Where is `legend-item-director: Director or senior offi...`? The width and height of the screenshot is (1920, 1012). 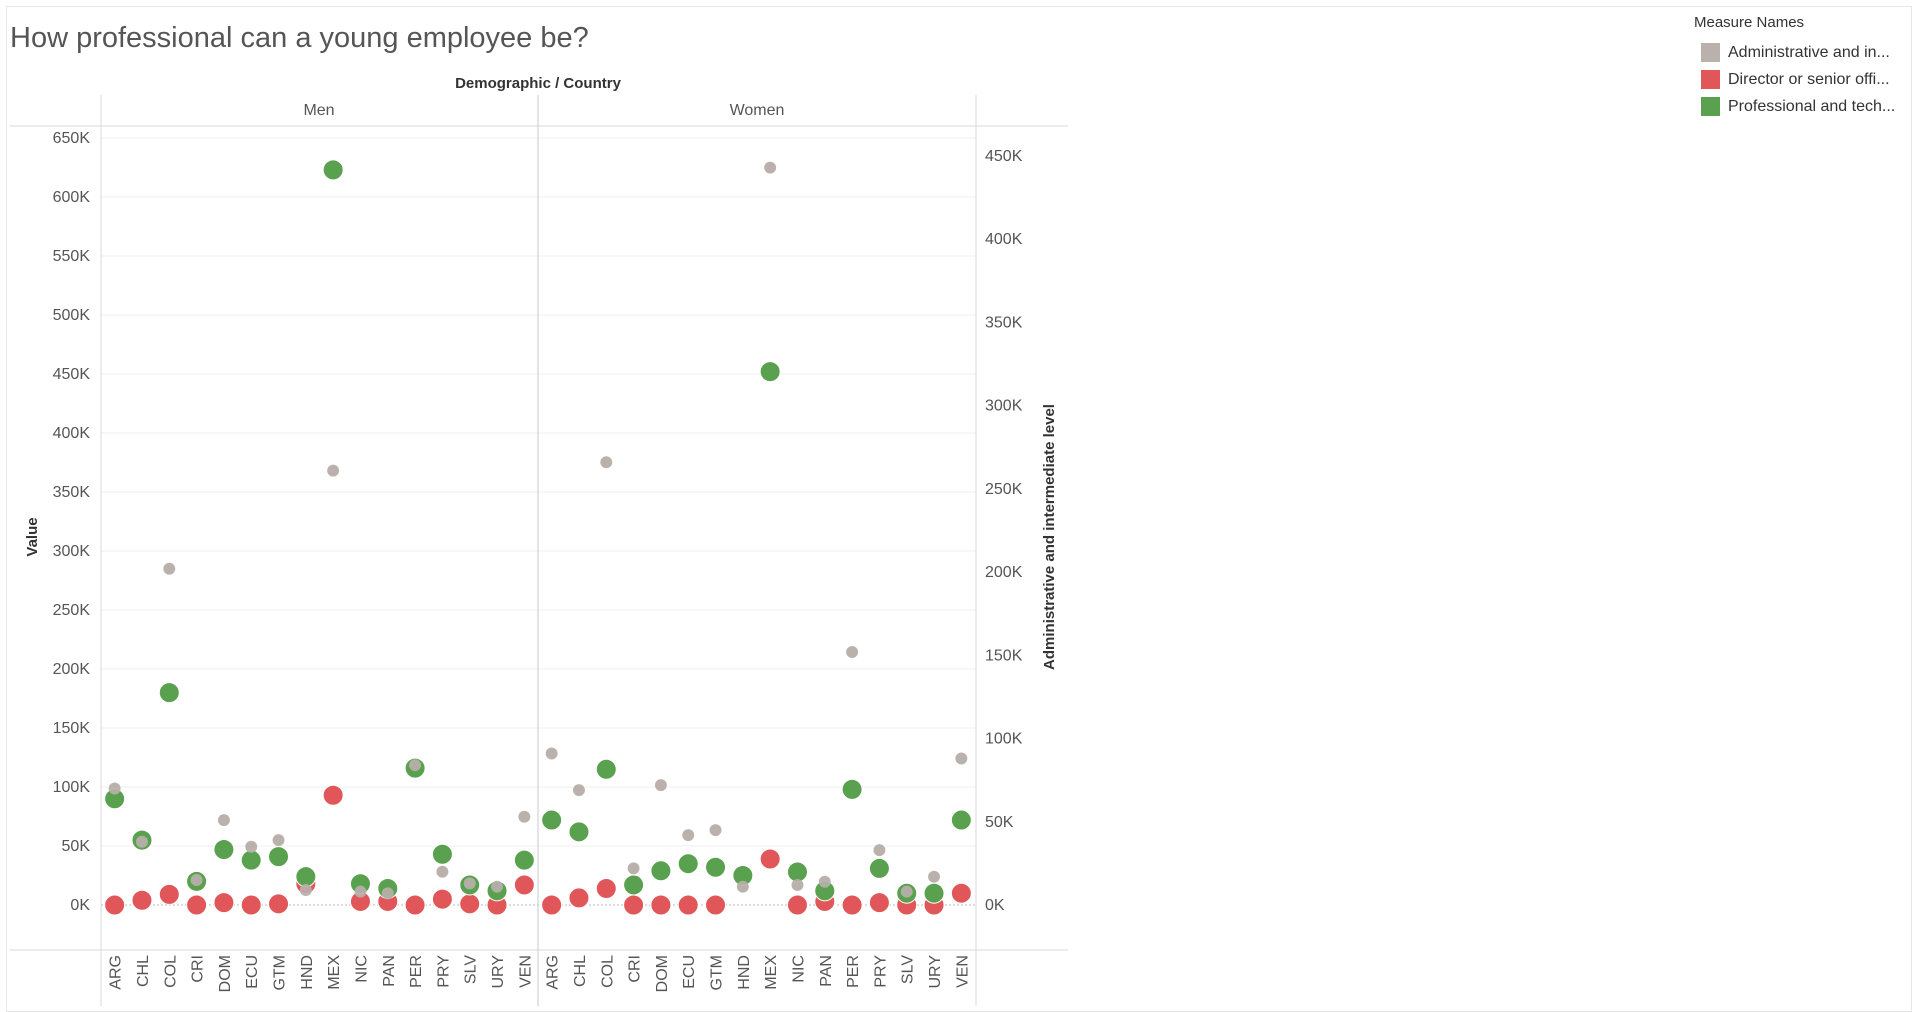 legend-item-director: Director or senior offi... is located at coordinates (1806, 79).